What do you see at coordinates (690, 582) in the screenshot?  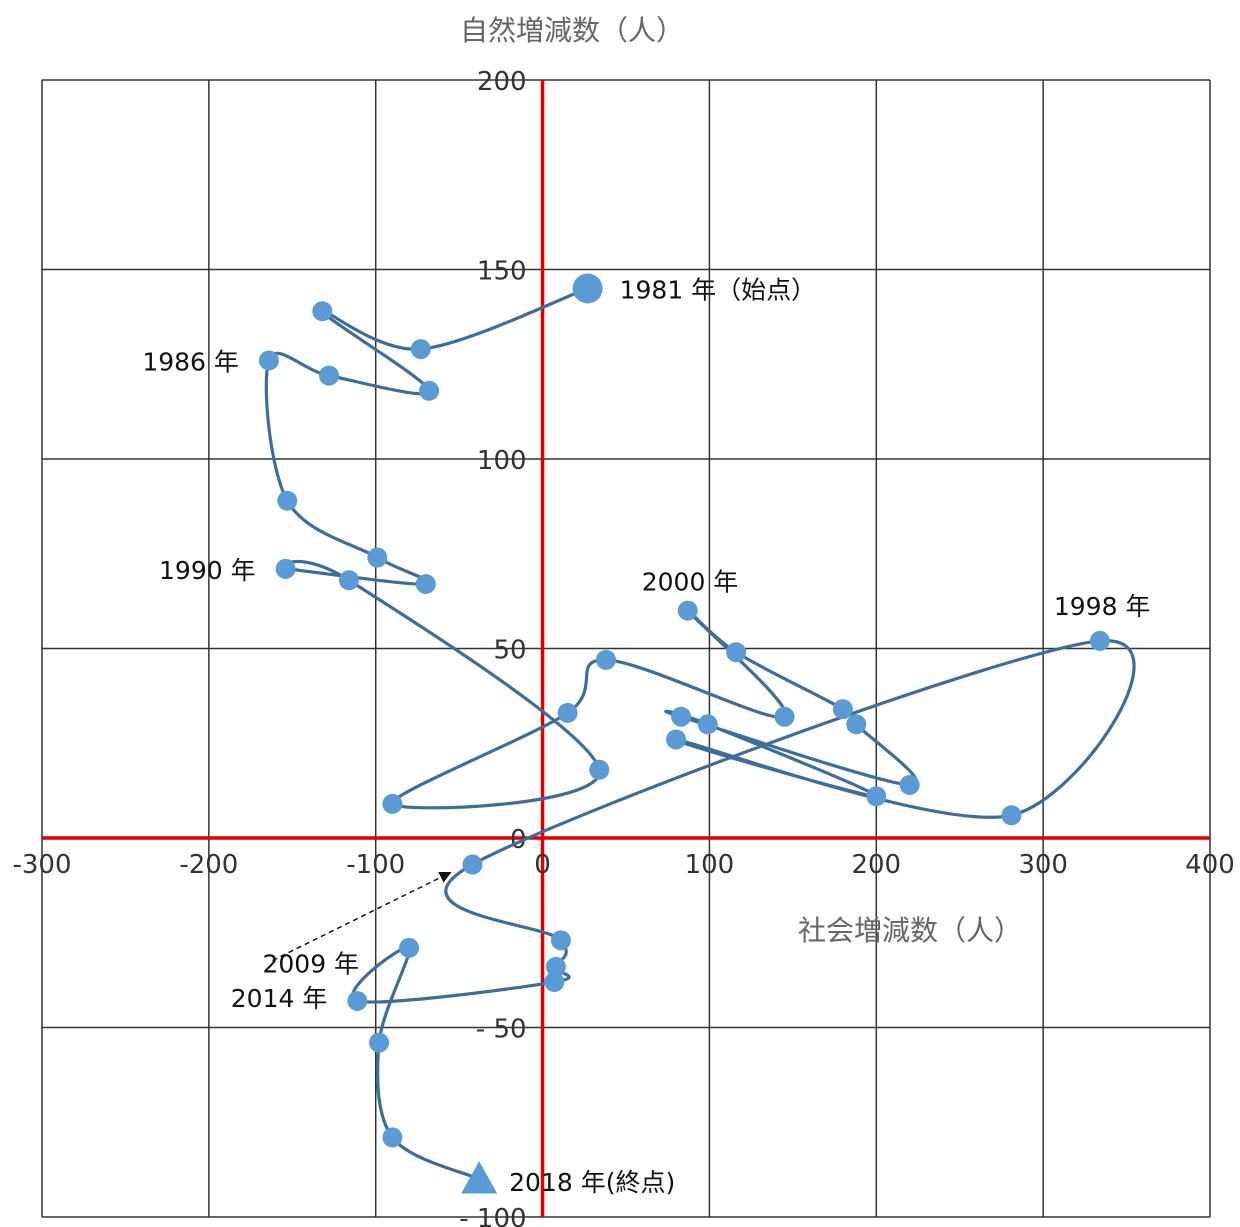 I see `annotation-label: 2000 年` at bounding box center [690, 582].